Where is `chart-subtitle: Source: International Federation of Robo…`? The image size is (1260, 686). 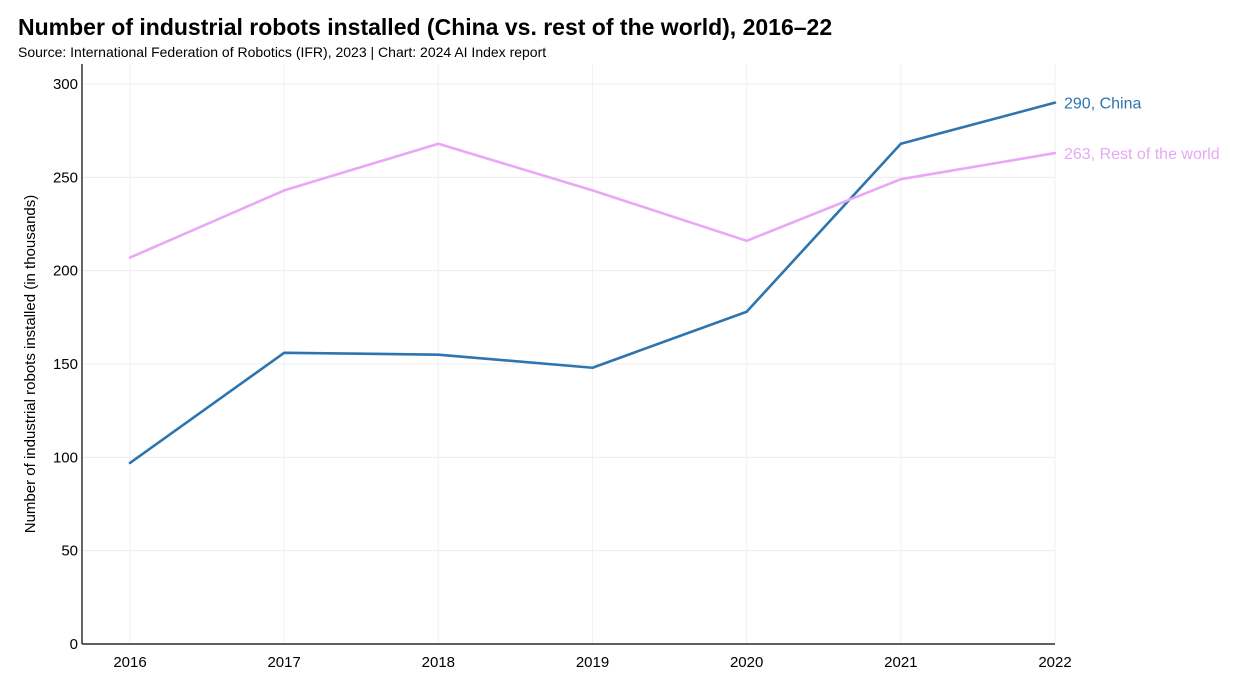
chart-subtitle: Source: International Federation of Robo… is located at coordinates (282, 52).